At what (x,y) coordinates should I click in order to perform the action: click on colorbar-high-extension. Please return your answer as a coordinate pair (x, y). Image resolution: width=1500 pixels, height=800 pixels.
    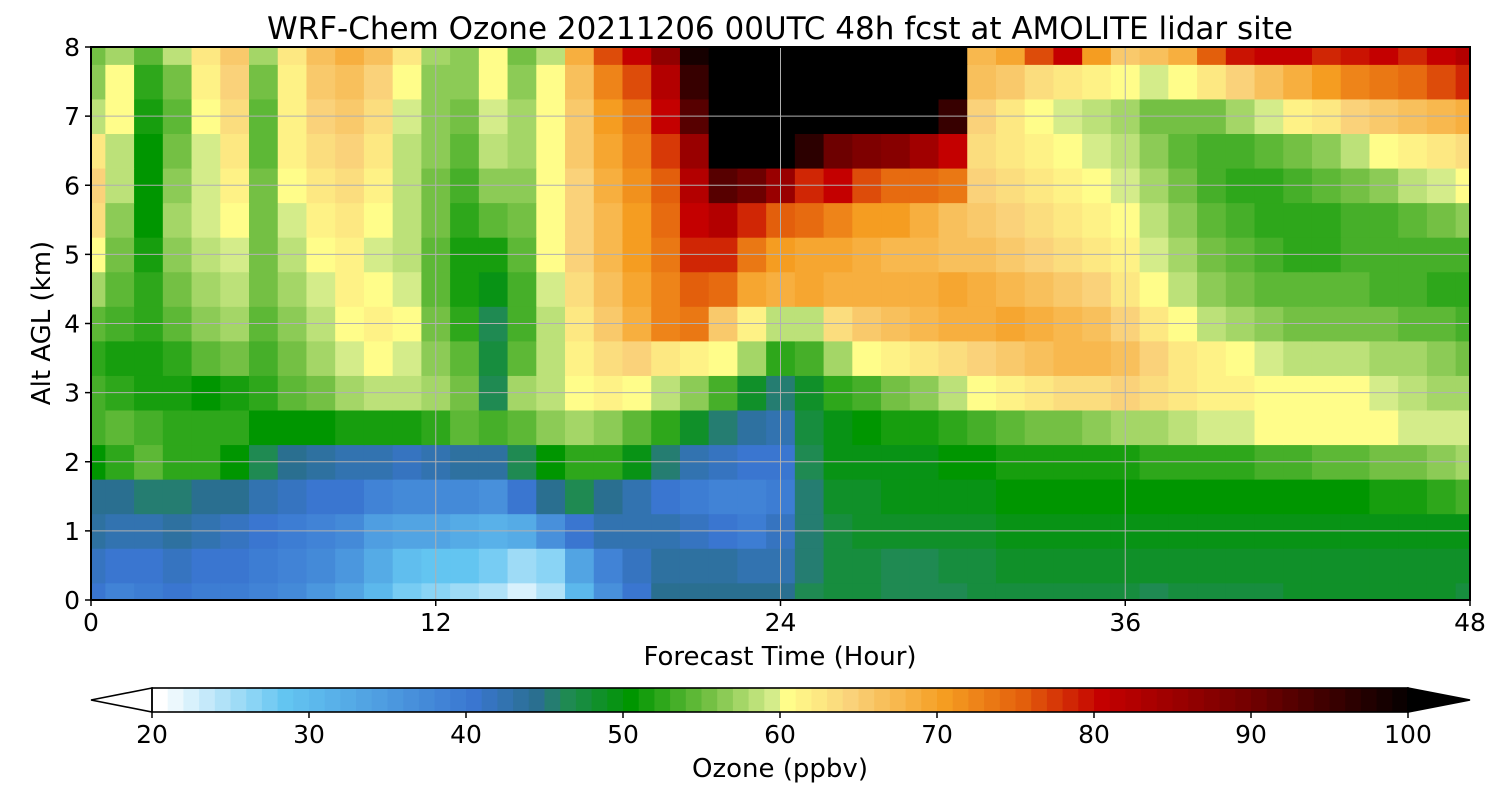
    Looking at the image, I should click on (1439, 700).